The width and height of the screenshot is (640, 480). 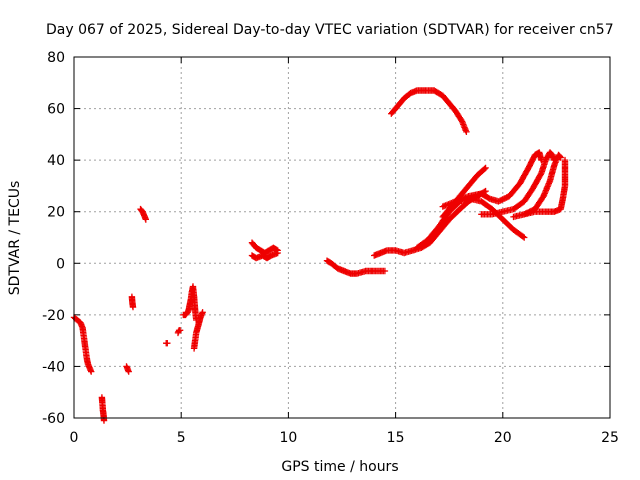 I want to click on y-tick-label: 80, so click(x=56, y=58).